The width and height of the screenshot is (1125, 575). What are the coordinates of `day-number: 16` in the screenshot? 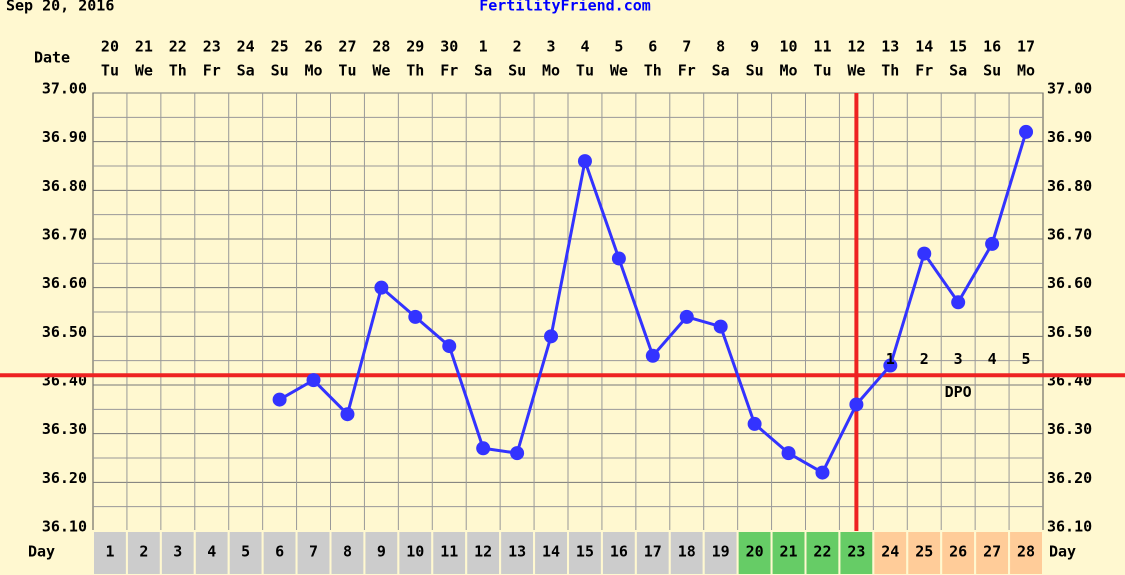 It's located at (619, 552).